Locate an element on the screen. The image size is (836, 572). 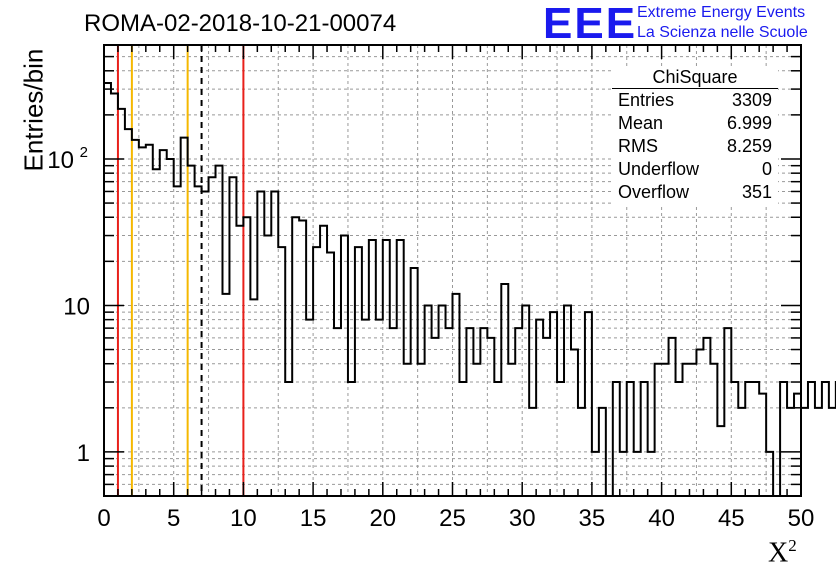
stats-value: 0 is located at coordinates (766, 169).